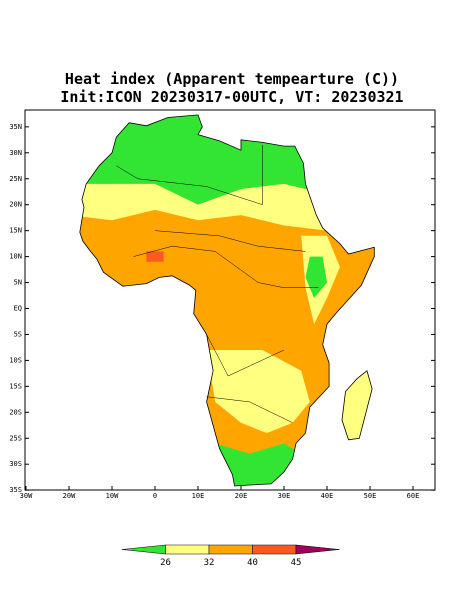  What do you see at coordinates (413, 496) in the screenshot?
I see `lon-label: 60E` at bounding box center [413, 496].